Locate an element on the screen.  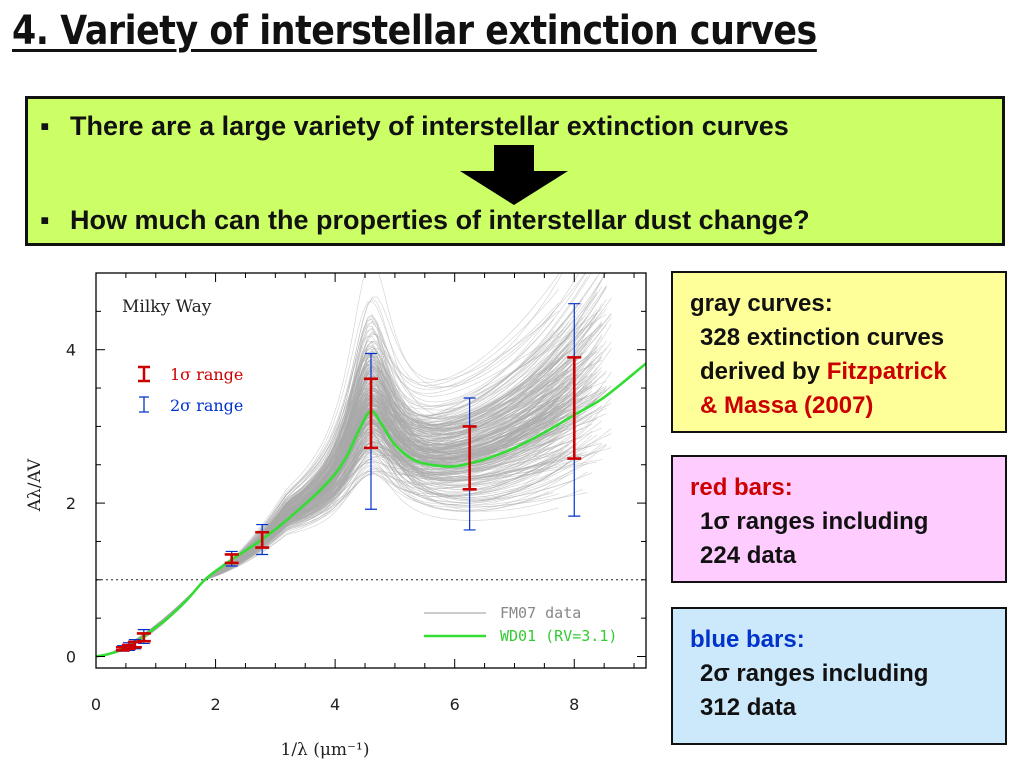
blue-box-heading: blue bars: is located at coordinates (747, 639).